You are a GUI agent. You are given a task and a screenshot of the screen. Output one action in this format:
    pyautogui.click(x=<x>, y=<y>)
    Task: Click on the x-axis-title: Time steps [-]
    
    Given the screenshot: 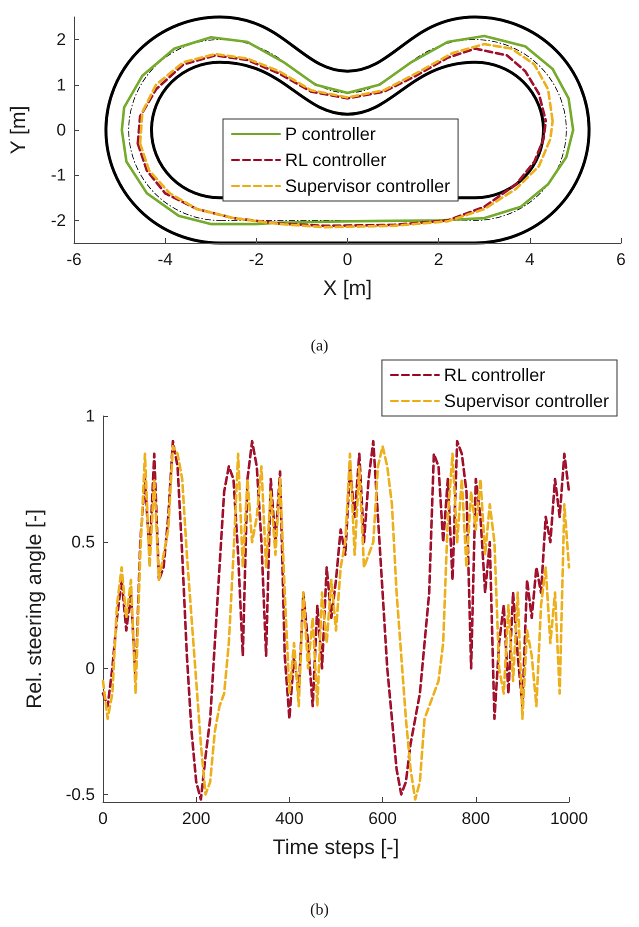 What is the action you would take?
    pyautogui.click(x=336, y=847)
    